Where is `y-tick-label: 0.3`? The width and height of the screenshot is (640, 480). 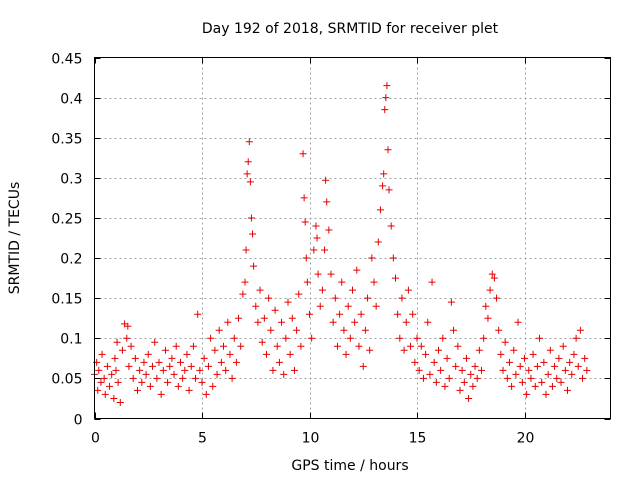
y-tick-label: 0.3 is located at coordinates (71, 180).